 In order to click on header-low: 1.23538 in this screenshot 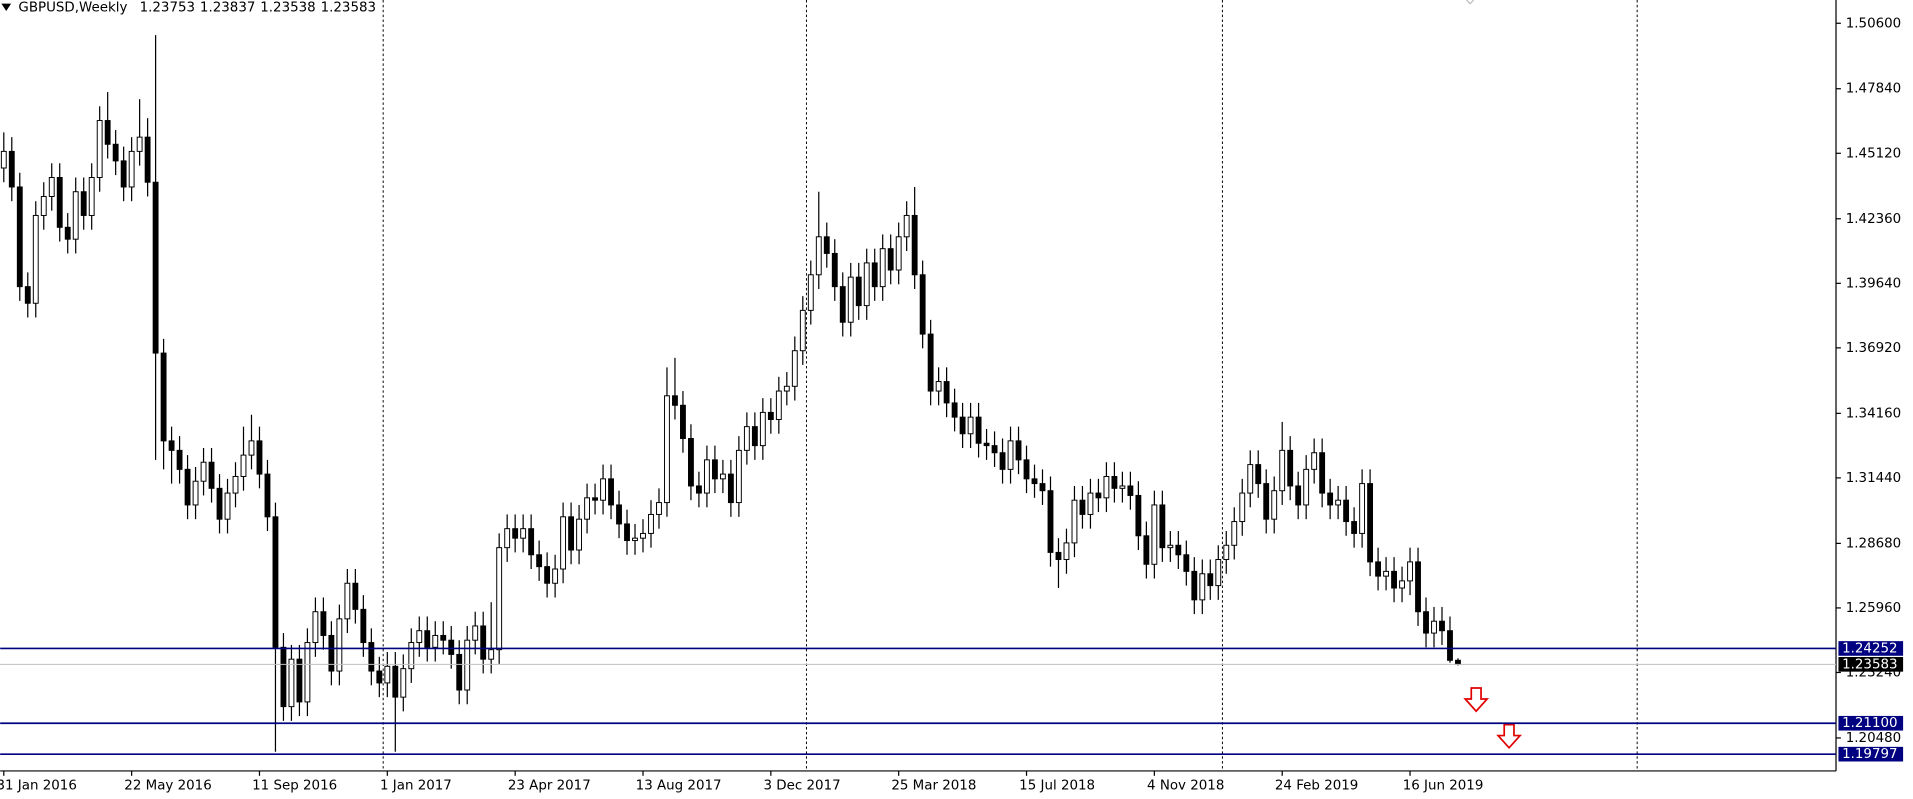, I will do `click(287, 7)`.